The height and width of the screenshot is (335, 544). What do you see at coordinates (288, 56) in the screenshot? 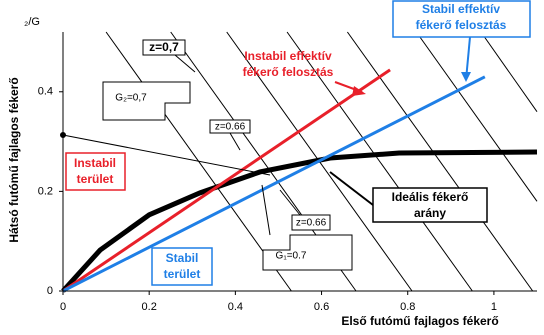
I see `annotation: Instabil effektív` at bounding box center [288, 56].